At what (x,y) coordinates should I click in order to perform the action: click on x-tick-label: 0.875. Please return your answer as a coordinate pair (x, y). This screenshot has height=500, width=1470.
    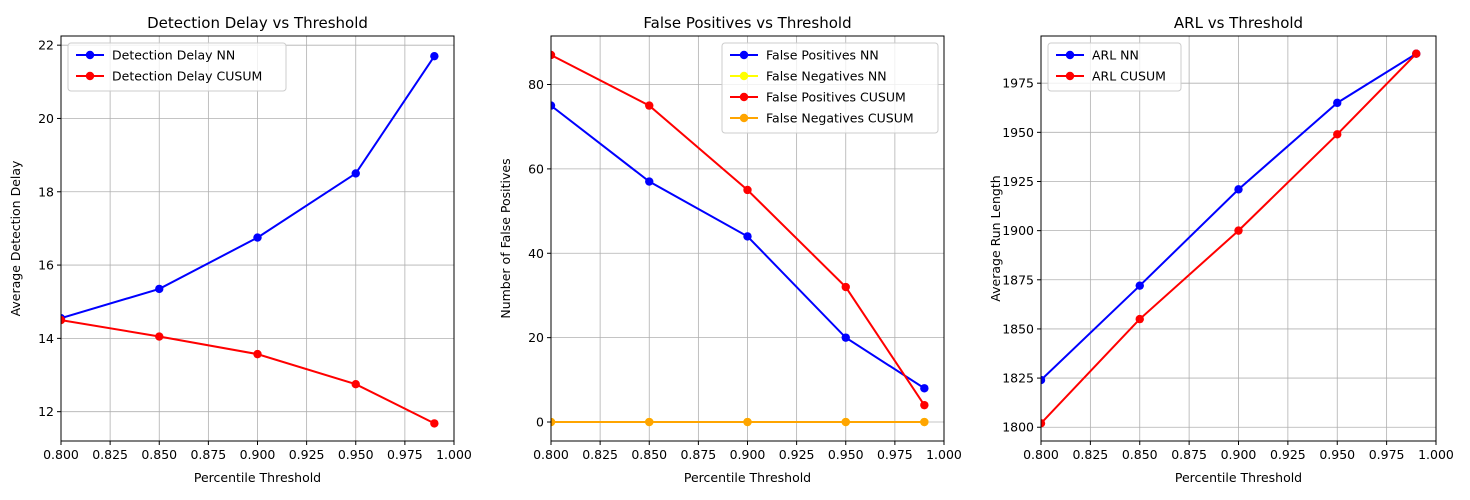
    Looking at the image, I should click on (698, 454).